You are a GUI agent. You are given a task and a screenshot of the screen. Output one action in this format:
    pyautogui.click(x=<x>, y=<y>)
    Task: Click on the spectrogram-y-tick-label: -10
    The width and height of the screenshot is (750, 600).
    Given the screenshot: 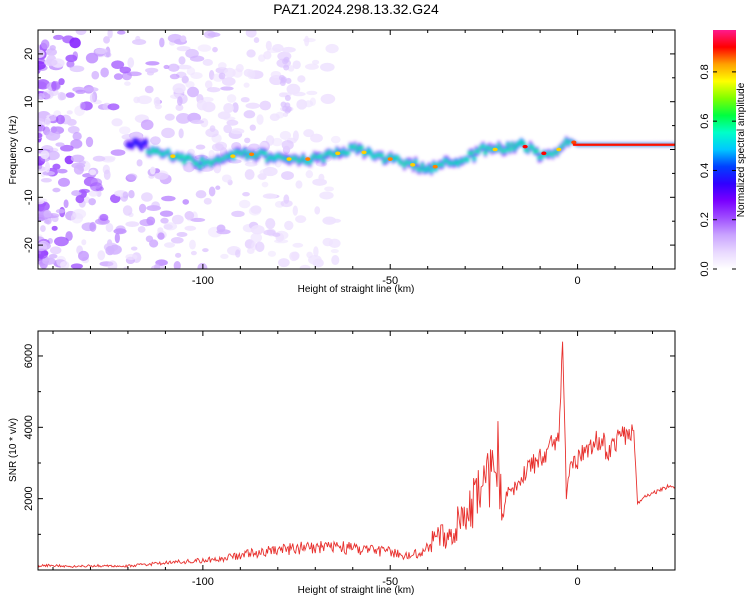 What is the action you would take?
    pyautogui.click(x=29, y=197)
    